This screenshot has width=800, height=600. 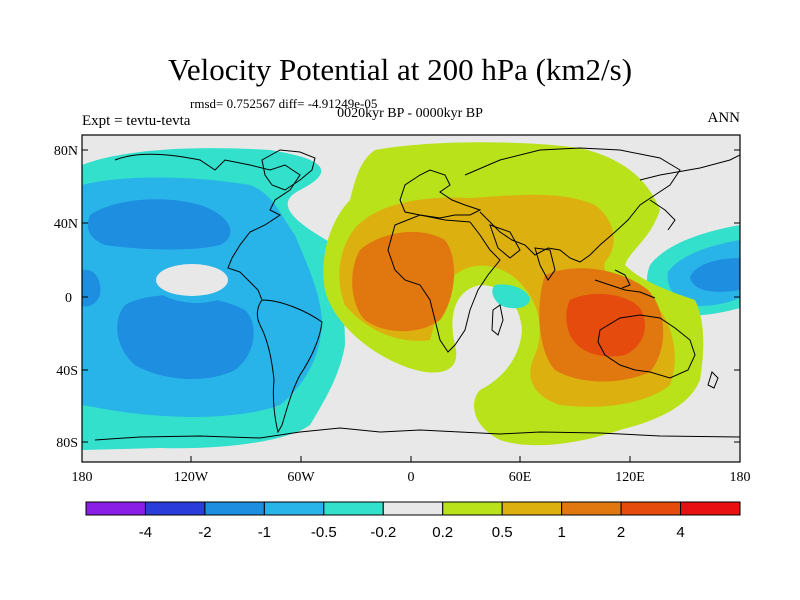 I want to click on colorbar-label-8: 2, so click(x=621, y=532).